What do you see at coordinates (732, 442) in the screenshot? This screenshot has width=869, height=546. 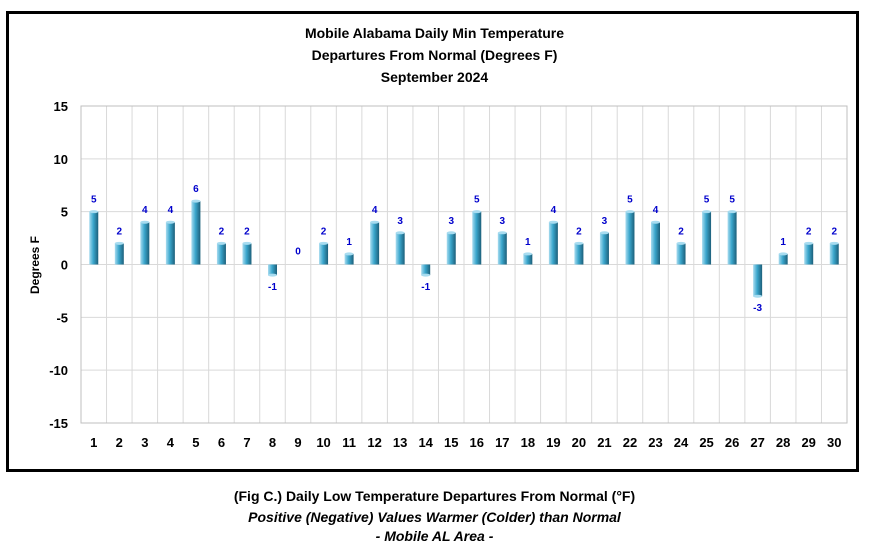 I see `x-tick-label: 26` at bounding box center [732, 442].